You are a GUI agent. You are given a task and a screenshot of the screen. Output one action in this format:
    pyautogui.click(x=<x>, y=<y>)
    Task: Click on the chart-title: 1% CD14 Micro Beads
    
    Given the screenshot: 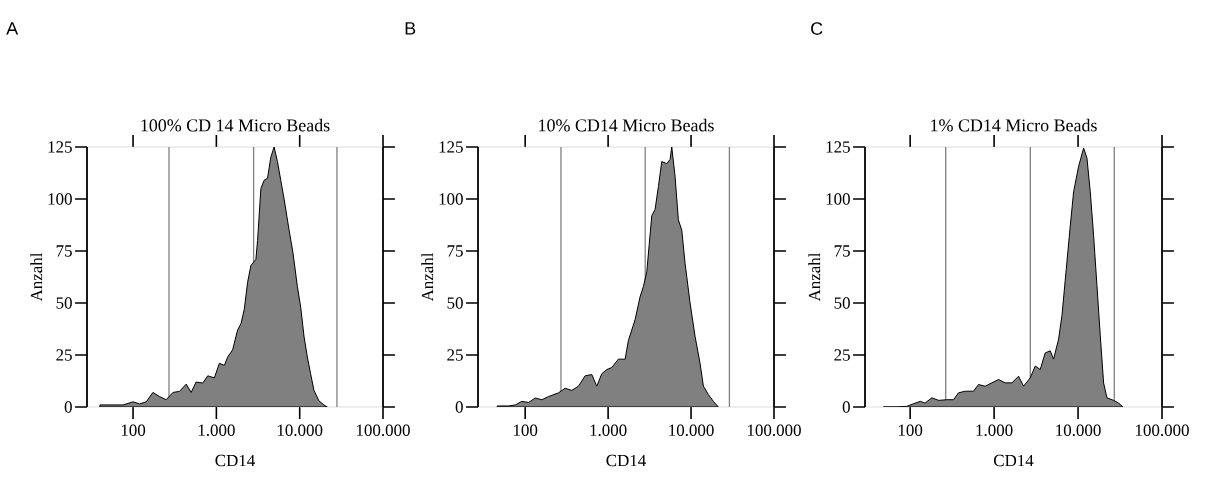 What is the action you would take?
    pyautogui.click(x=1014, y=125)
    